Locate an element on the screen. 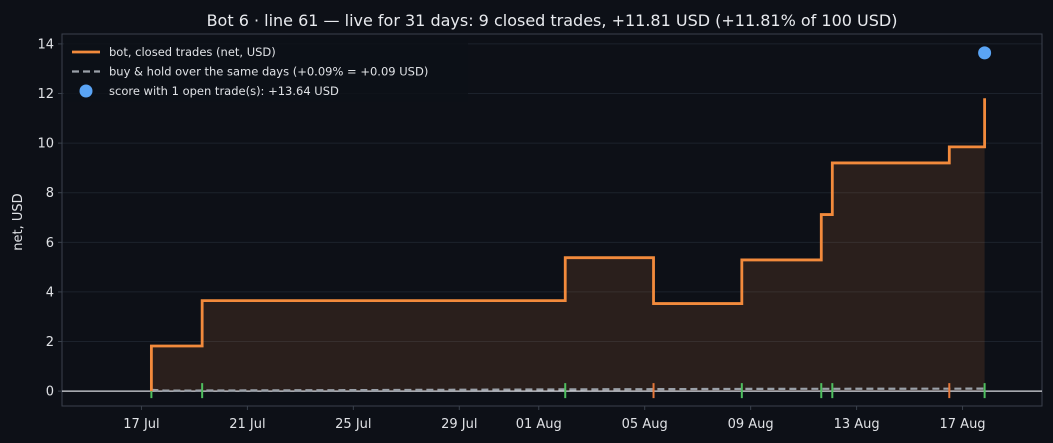 The height and width of the screenshot is (443, 1053). x-tick-label: 09 Aug is located at coordinates (751, 424).